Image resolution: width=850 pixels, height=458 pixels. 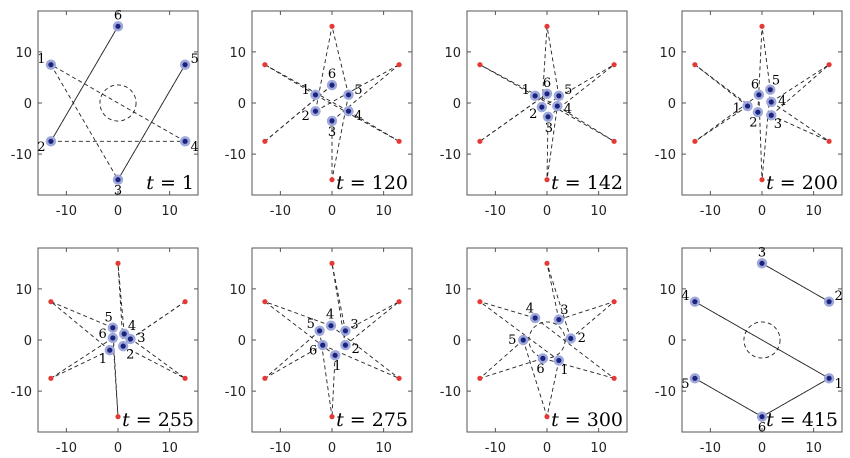 I want to click on time-eq: =, so click(x=788, y=183).